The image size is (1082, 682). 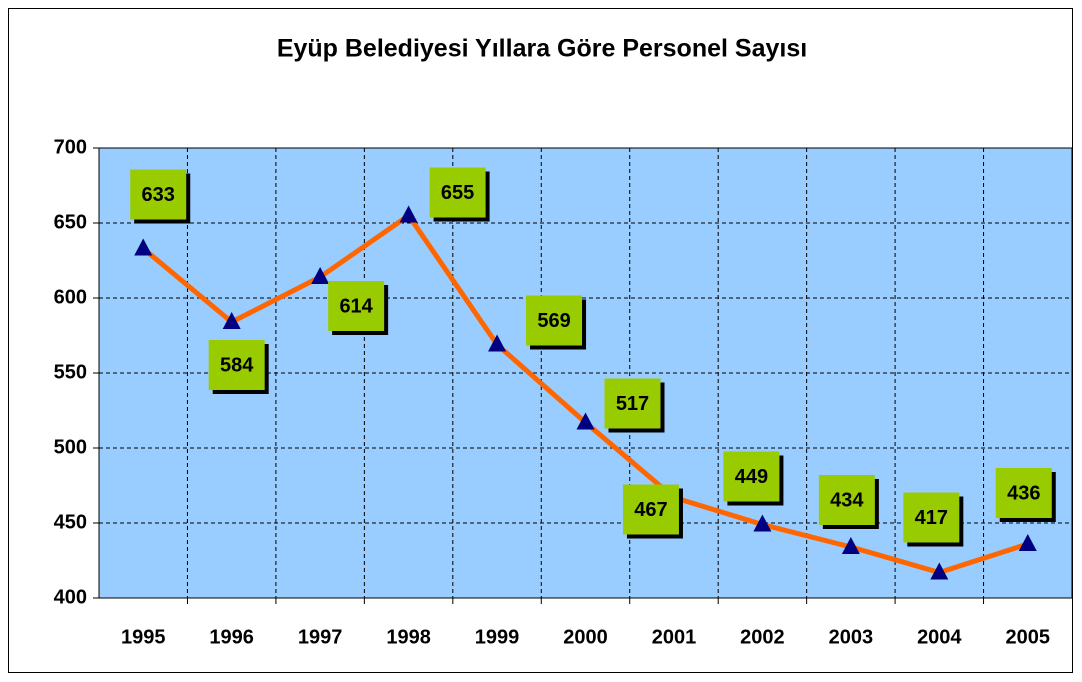 I want to click on x-tick-label: 1997, so click(x=320, y=637).